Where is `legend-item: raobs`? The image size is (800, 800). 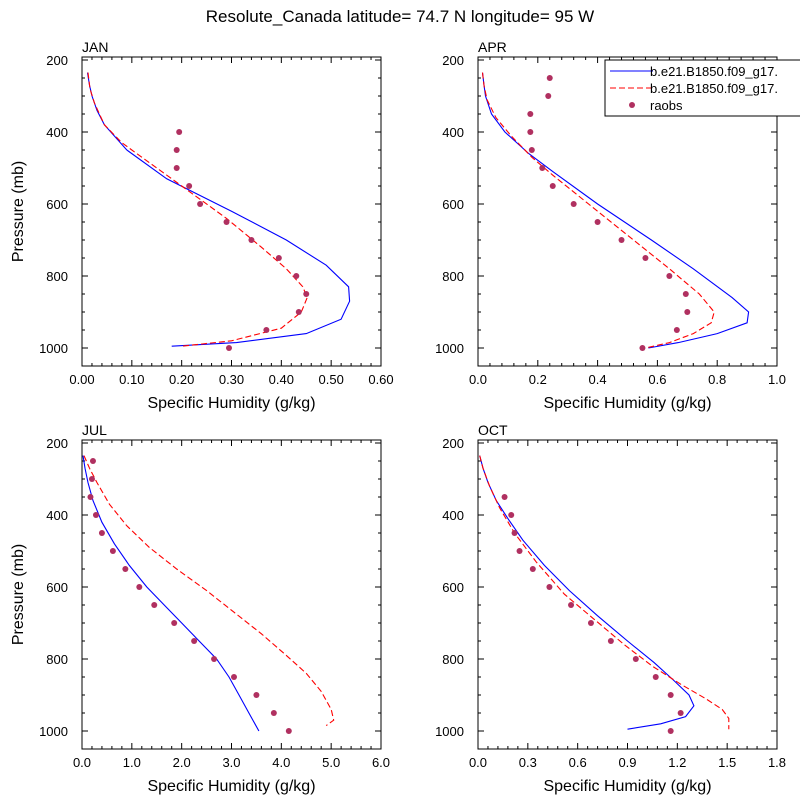 legend-item: raobs is located at coordinates (656, 105).